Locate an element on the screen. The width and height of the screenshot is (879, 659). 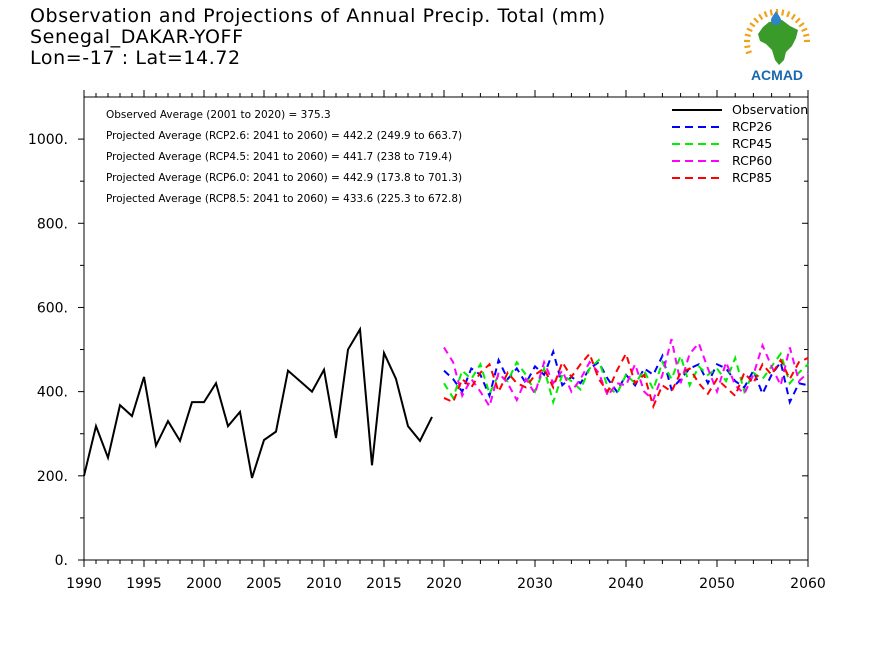
x-tick-label: 2040 is located at coordinates (626, 584).